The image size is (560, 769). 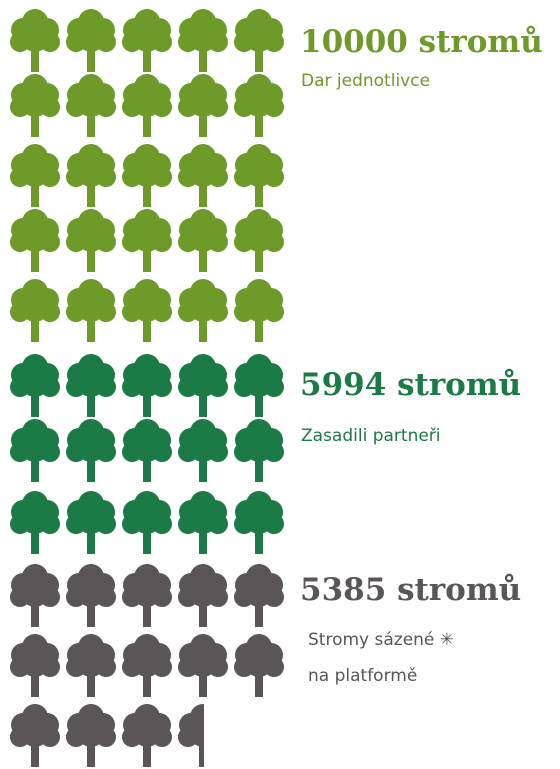 I want to click on group-subtitle: Stromy sázené ✳, so click(x=381, y=640).